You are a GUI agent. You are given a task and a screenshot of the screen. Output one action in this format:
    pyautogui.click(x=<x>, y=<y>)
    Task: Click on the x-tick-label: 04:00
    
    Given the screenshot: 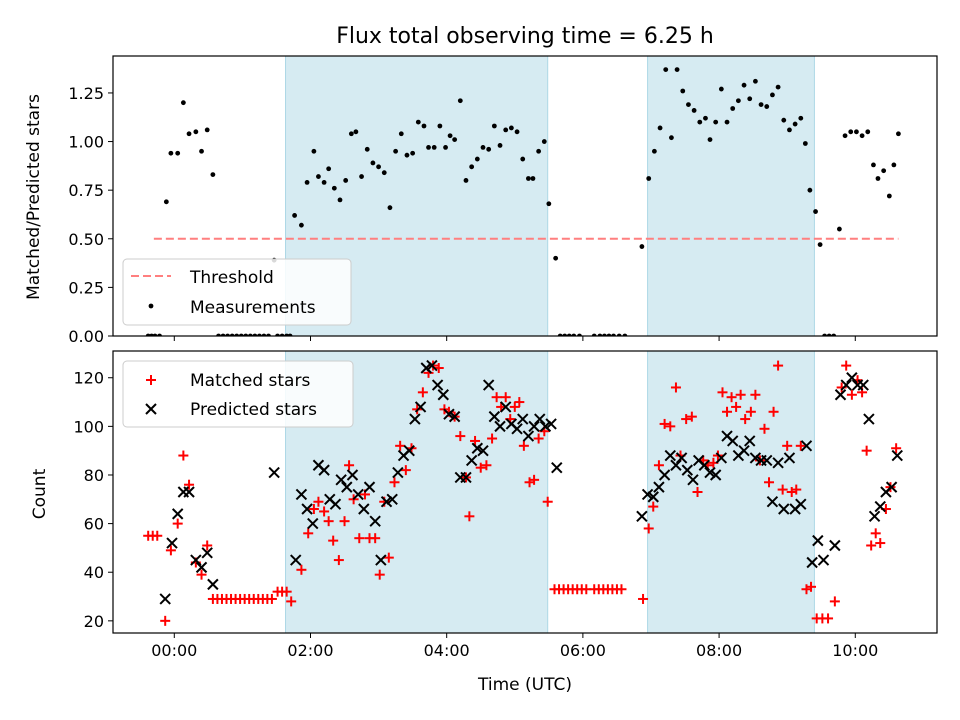 What is the action you would take?
    pyautogui.click(x=447, y=650)
    